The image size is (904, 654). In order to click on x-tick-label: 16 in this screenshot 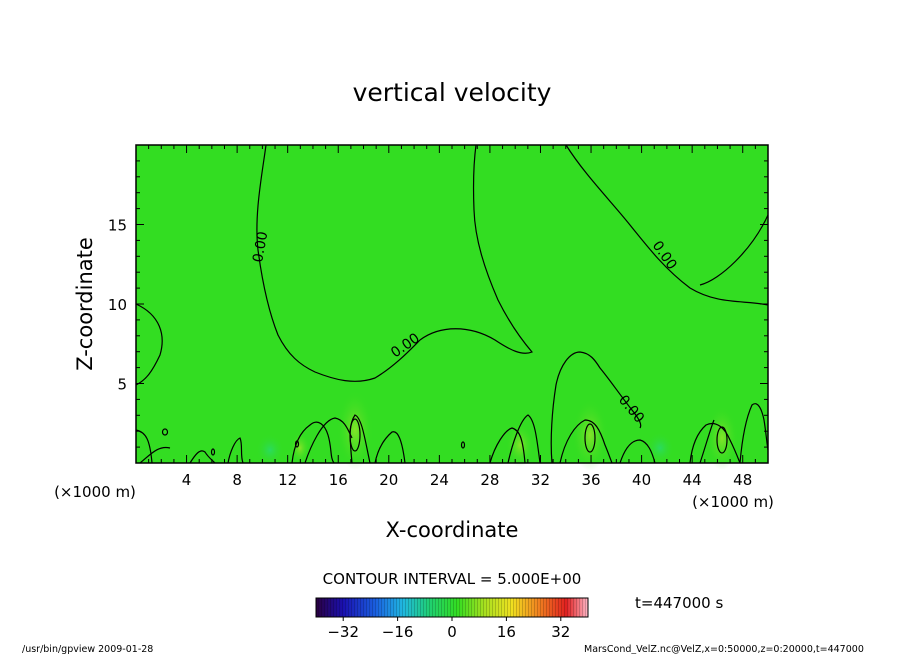, I will do `click(338, 480)`.